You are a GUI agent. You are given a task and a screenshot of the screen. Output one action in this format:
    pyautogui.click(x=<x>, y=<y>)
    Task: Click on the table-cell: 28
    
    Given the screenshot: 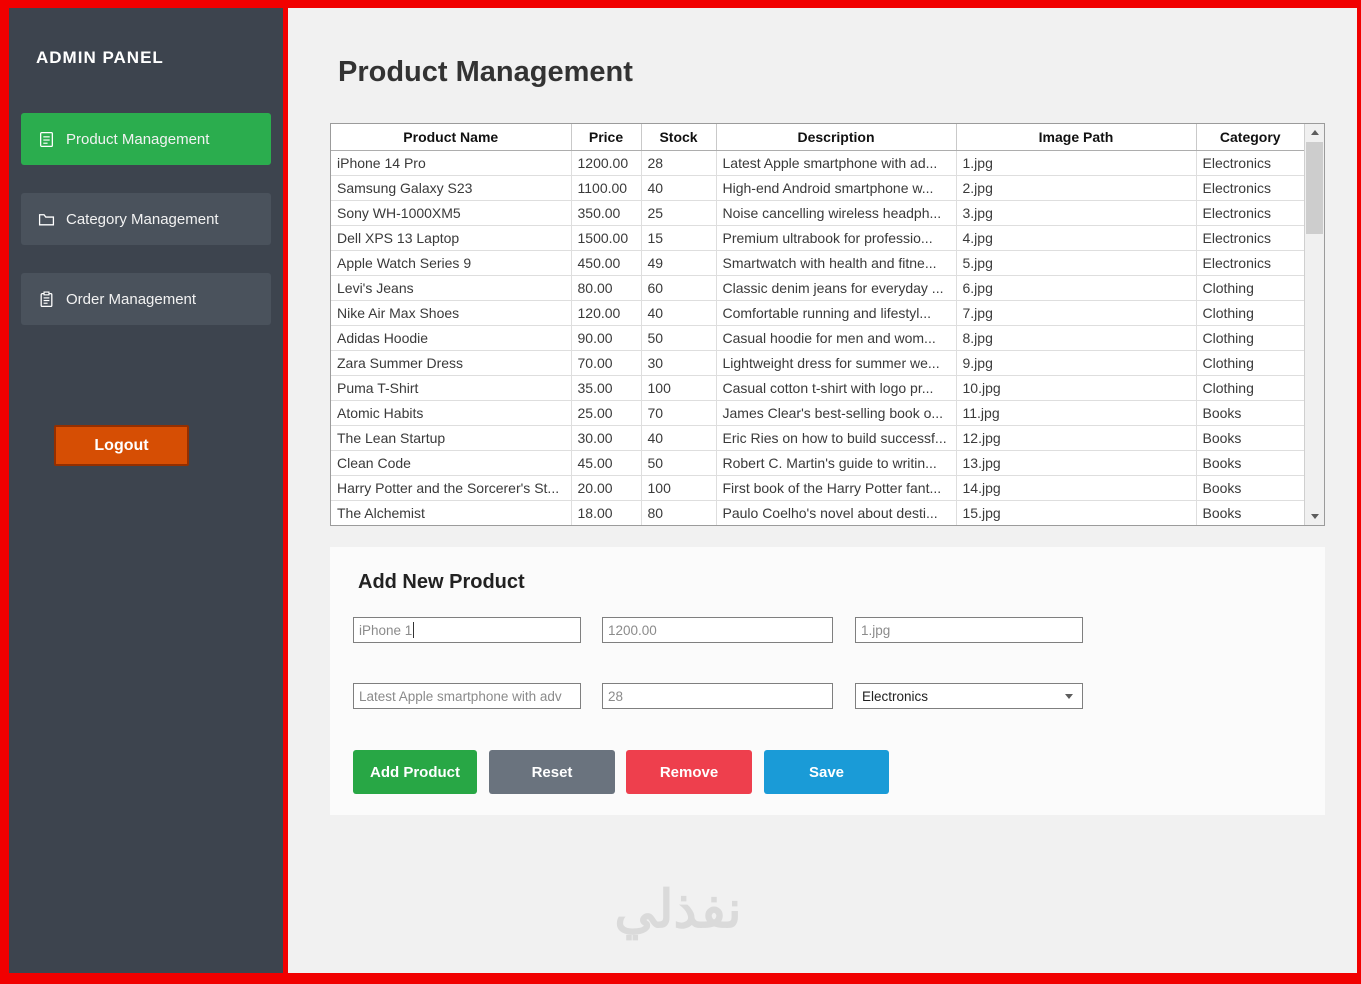 What is the action you would take?
    pyautogui.click(x=679, y=163)
    